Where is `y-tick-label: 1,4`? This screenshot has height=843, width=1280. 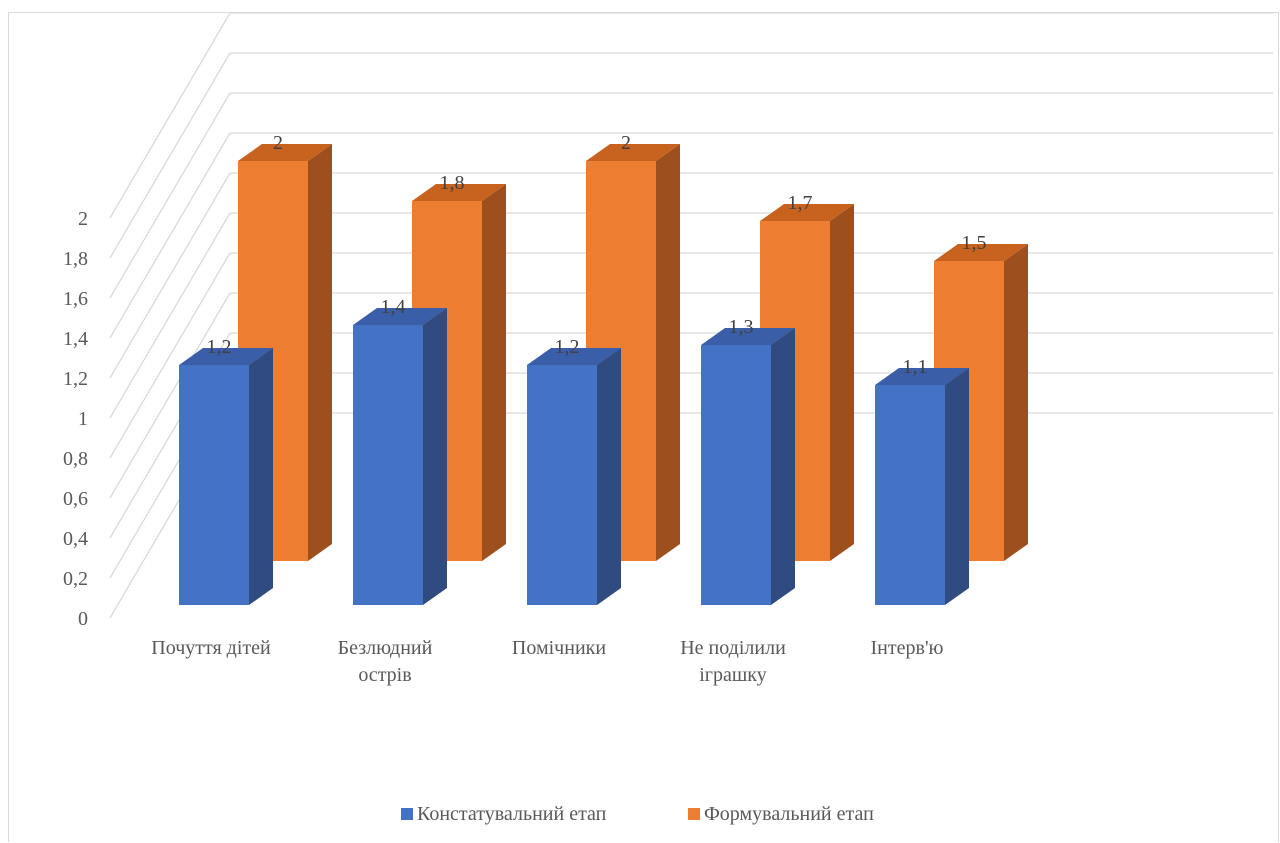
y-tick-label: 1,4 is located at coordinates (75, 339).